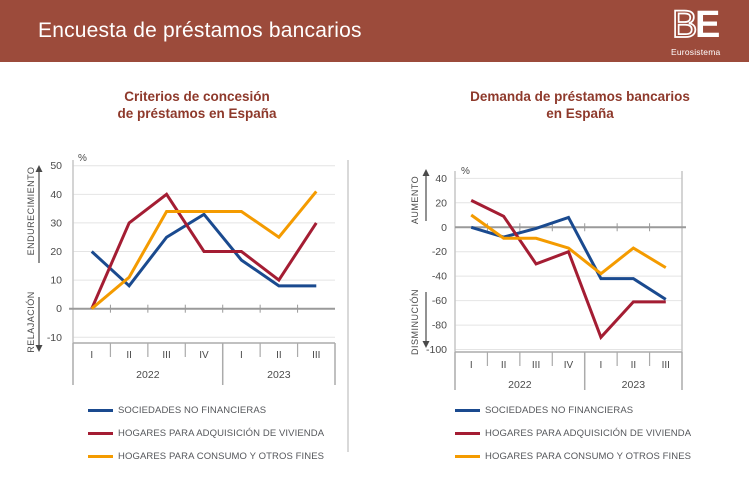 The image size is (749, 499). Describe the element at coordinates (54, 338) in the screenshot. I see `y-tick-label: -10` at that location.